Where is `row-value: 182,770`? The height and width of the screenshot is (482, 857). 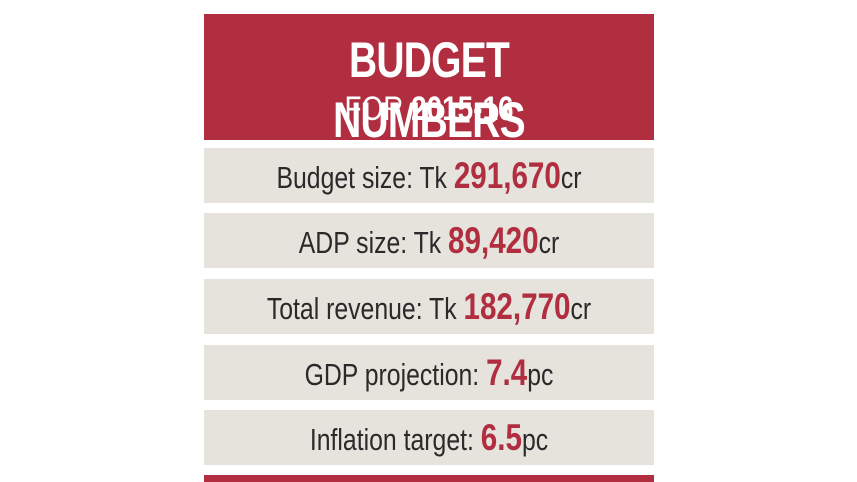 row-value: 182,770 is located at coordinates (517, 306).